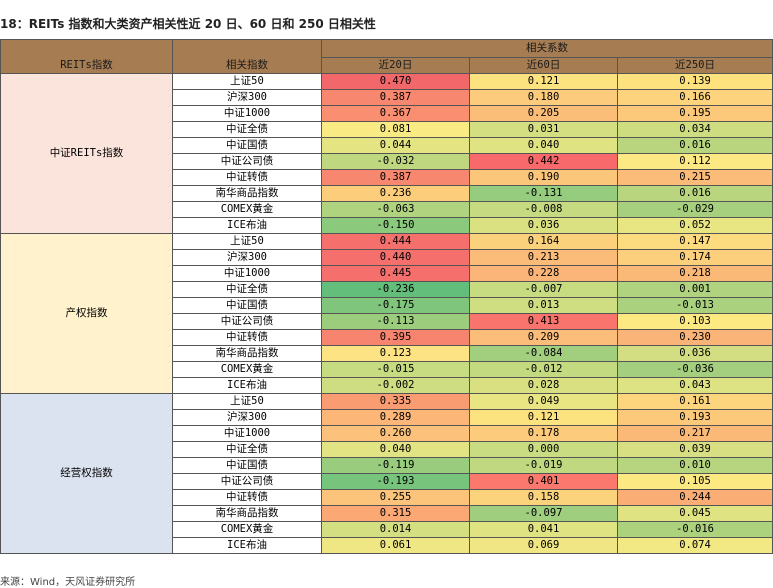  I want to click on header-correlation-coefficient: 相关系数, so click(547, 48).